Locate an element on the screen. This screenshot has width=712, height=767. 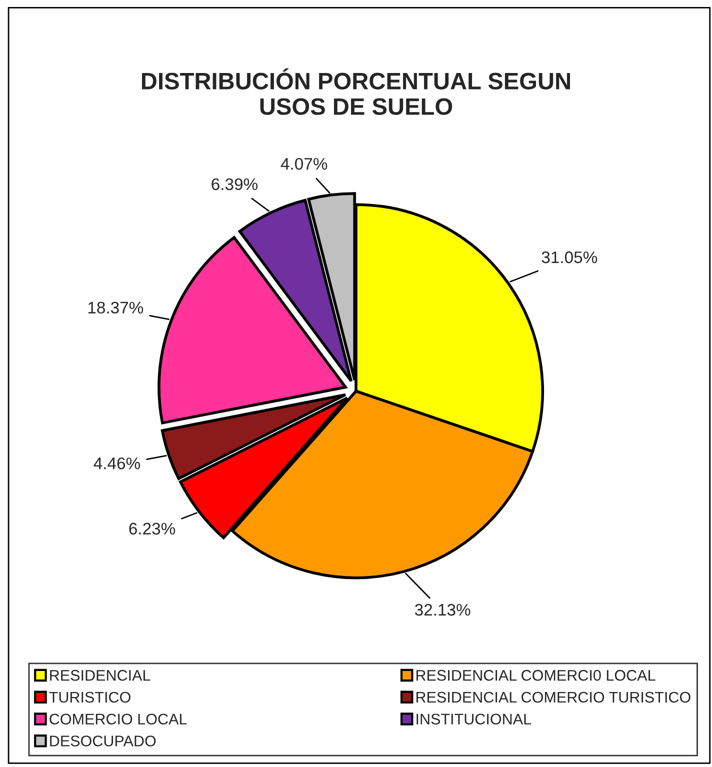
chart-title: DISTRIBUCIÓN PORCENTUAL SEGUN USOS DE SUELO is located at coordinates (356, 91).